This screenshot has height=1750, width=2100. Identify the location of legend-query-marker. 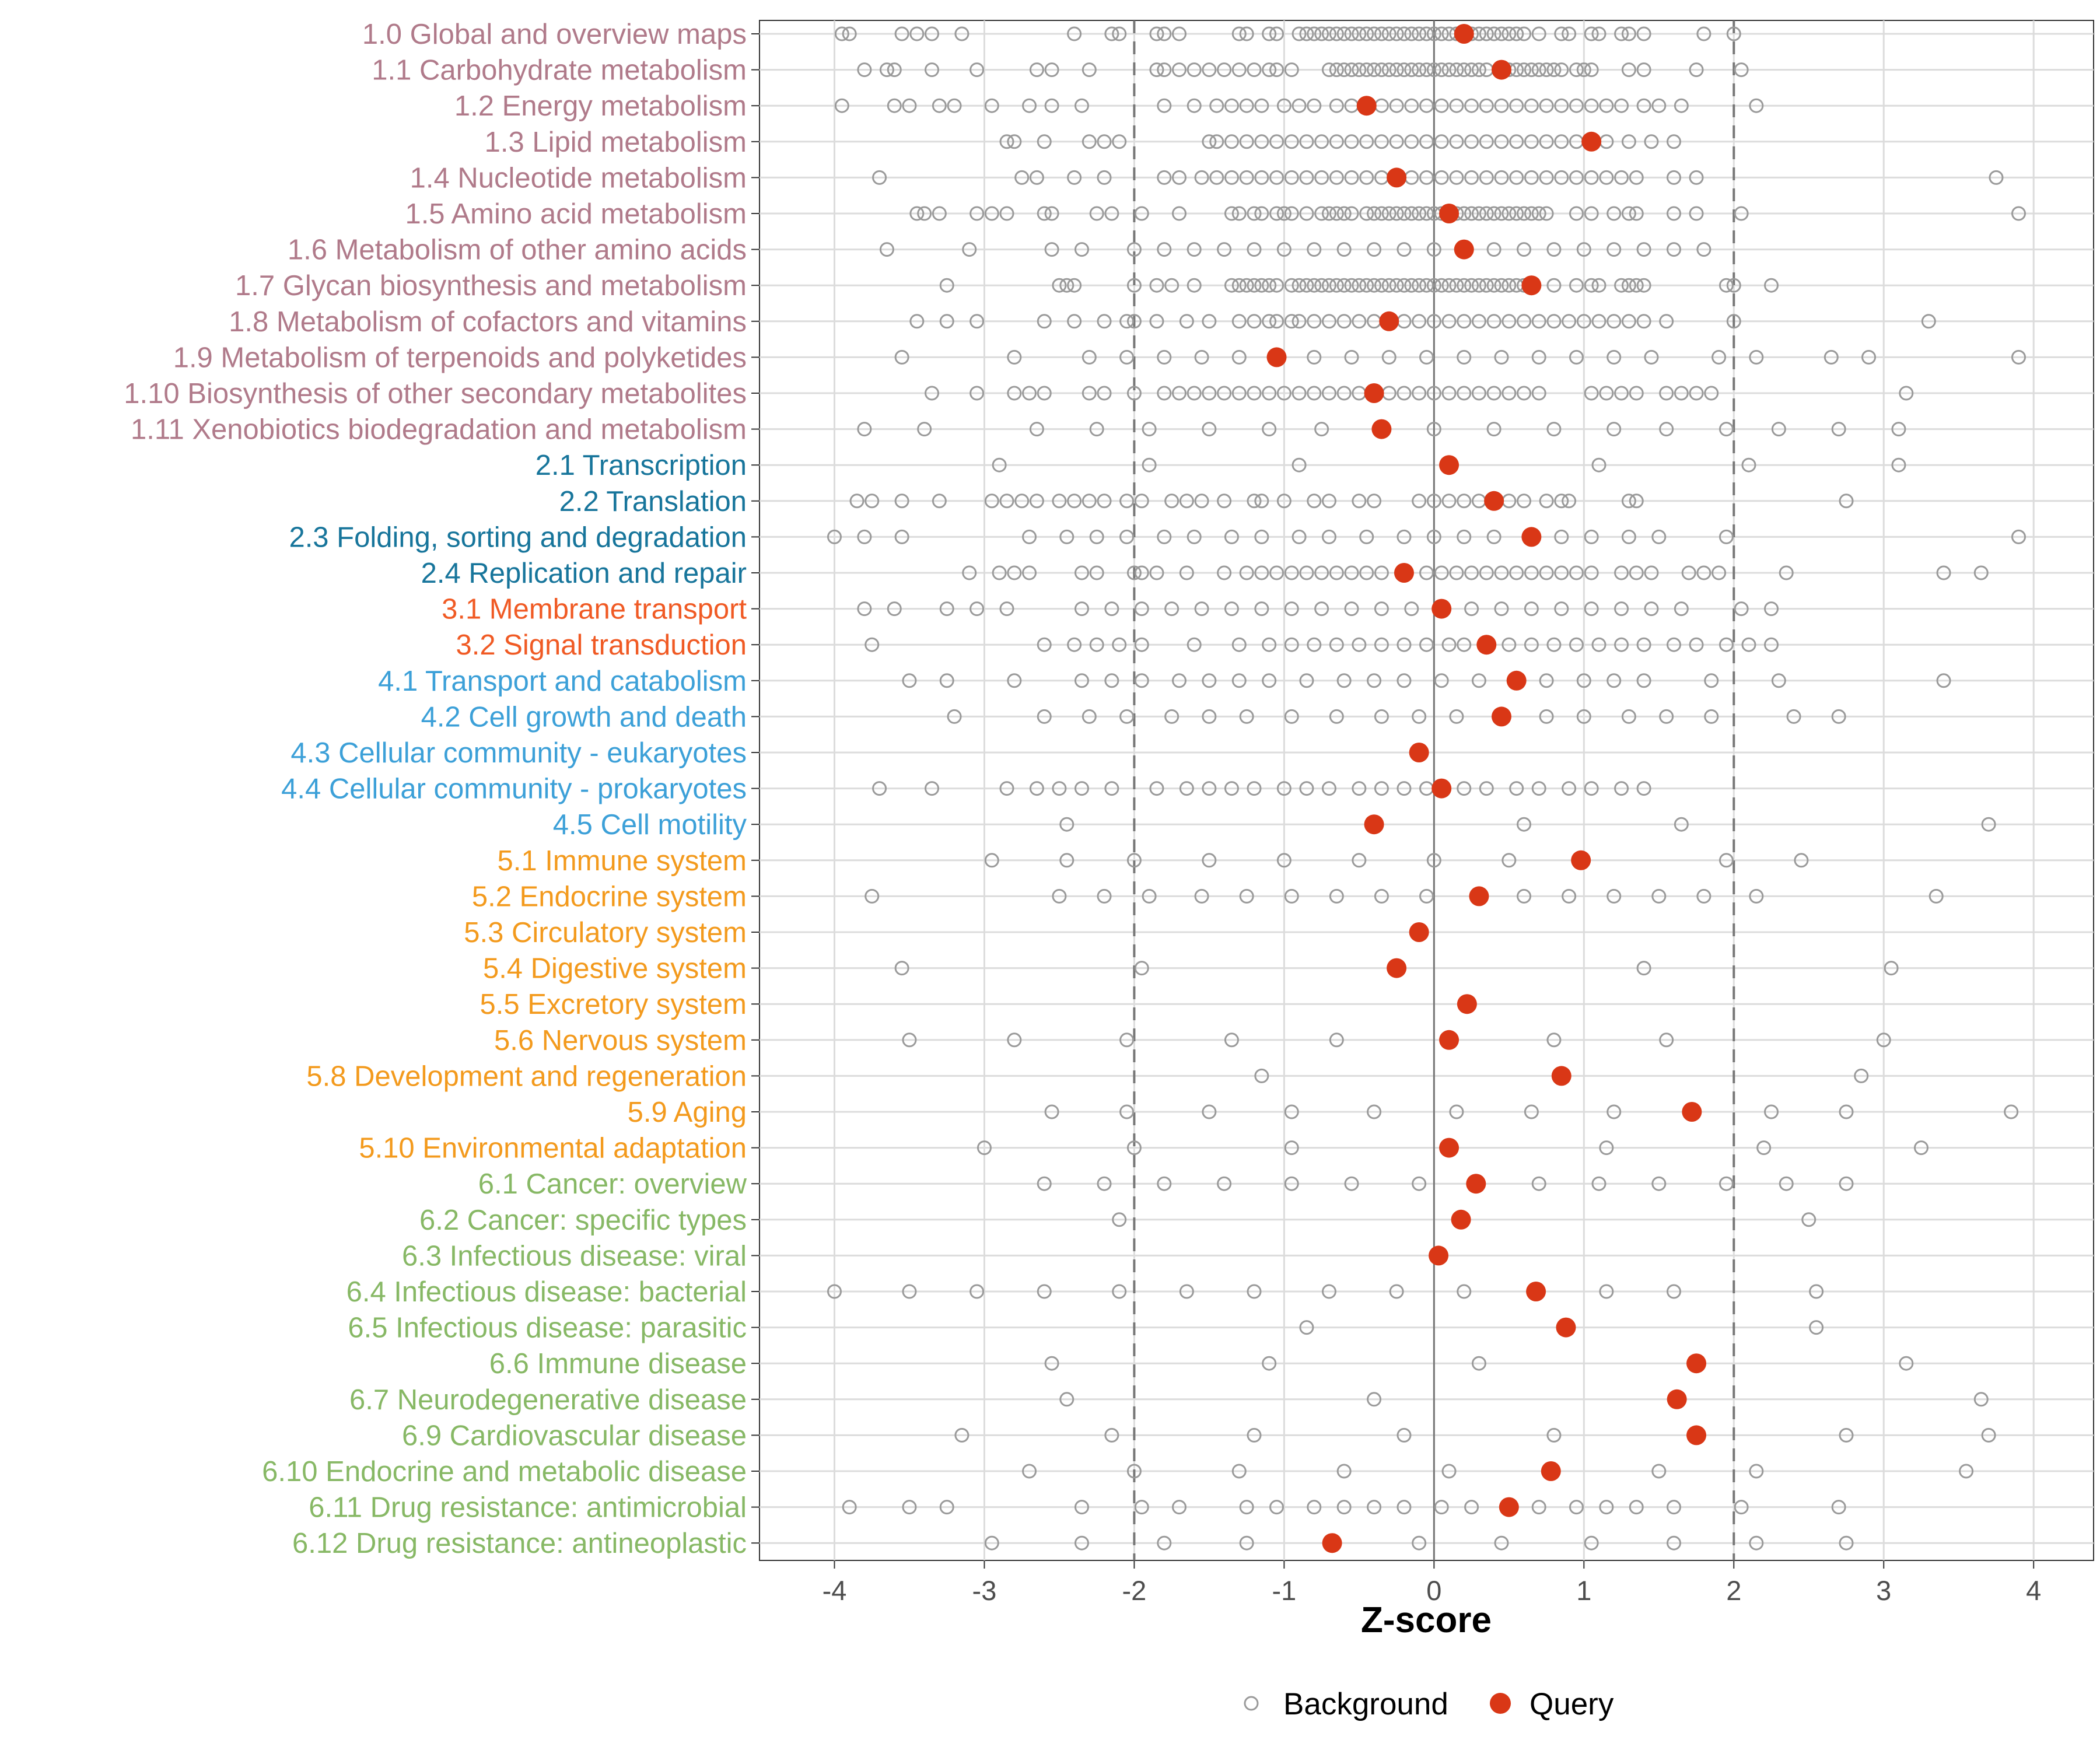
(1500, 1703).